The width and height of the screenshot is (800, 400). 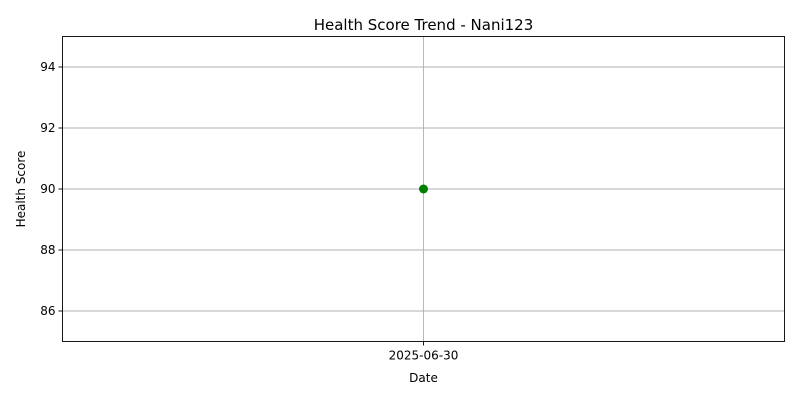 I want to click on series-layer, so click(x=423, y=189).